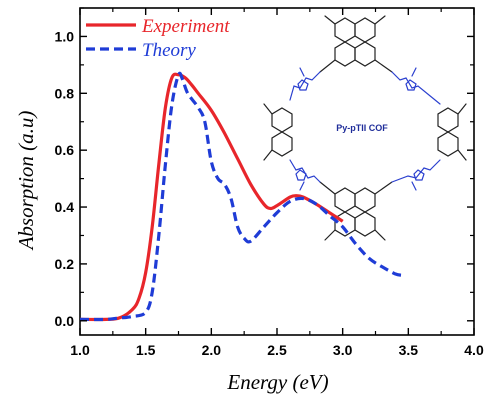  What do you see at coordinates (277, 382) in the screenshot?
I see `x-axis-title: Energy (eV)` at bounding box center [277, 382].